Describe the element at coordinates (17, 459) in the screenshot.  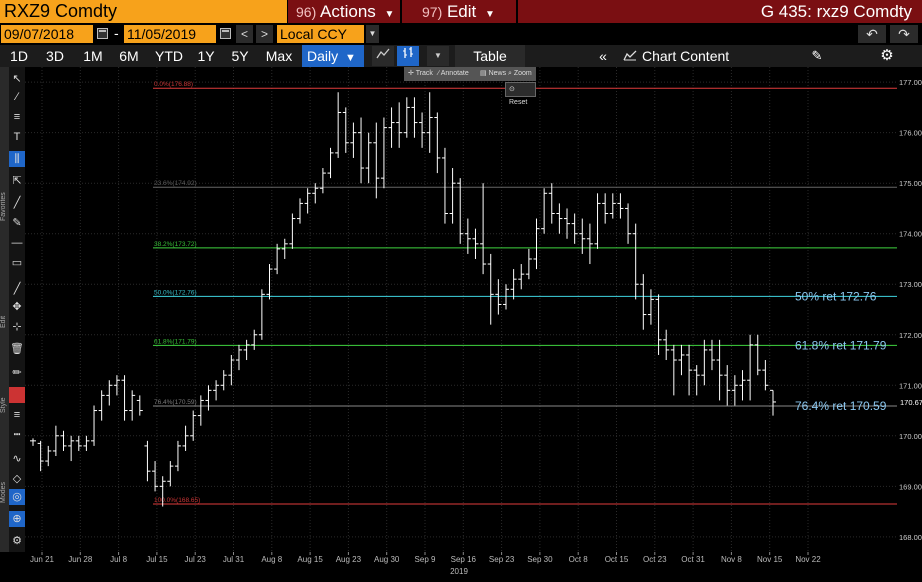
I see `magnet-icon: ∿` at that location.